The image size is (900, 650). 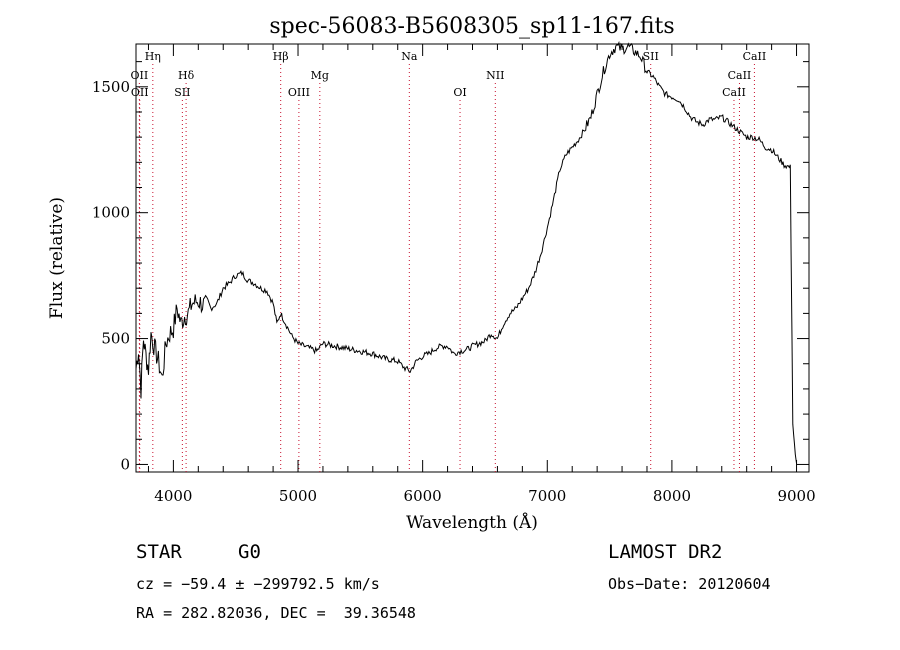 What do you see at coordinates (665, 552) in the screenshot?
I see `survey-name: LAMOST DR2` at bounding box center [665, 552].